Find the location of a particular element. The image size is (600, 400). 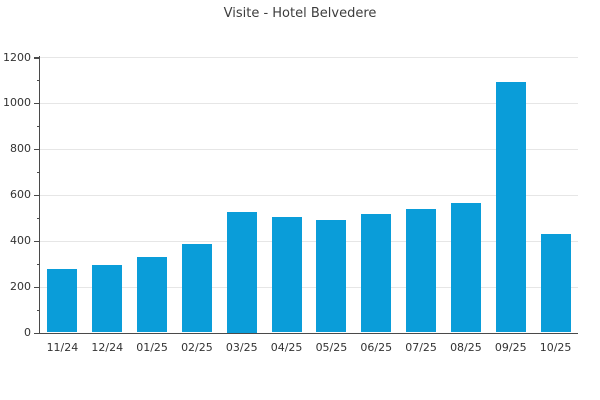

y-tick-label: 1000 is located at coordinates (17, 103).